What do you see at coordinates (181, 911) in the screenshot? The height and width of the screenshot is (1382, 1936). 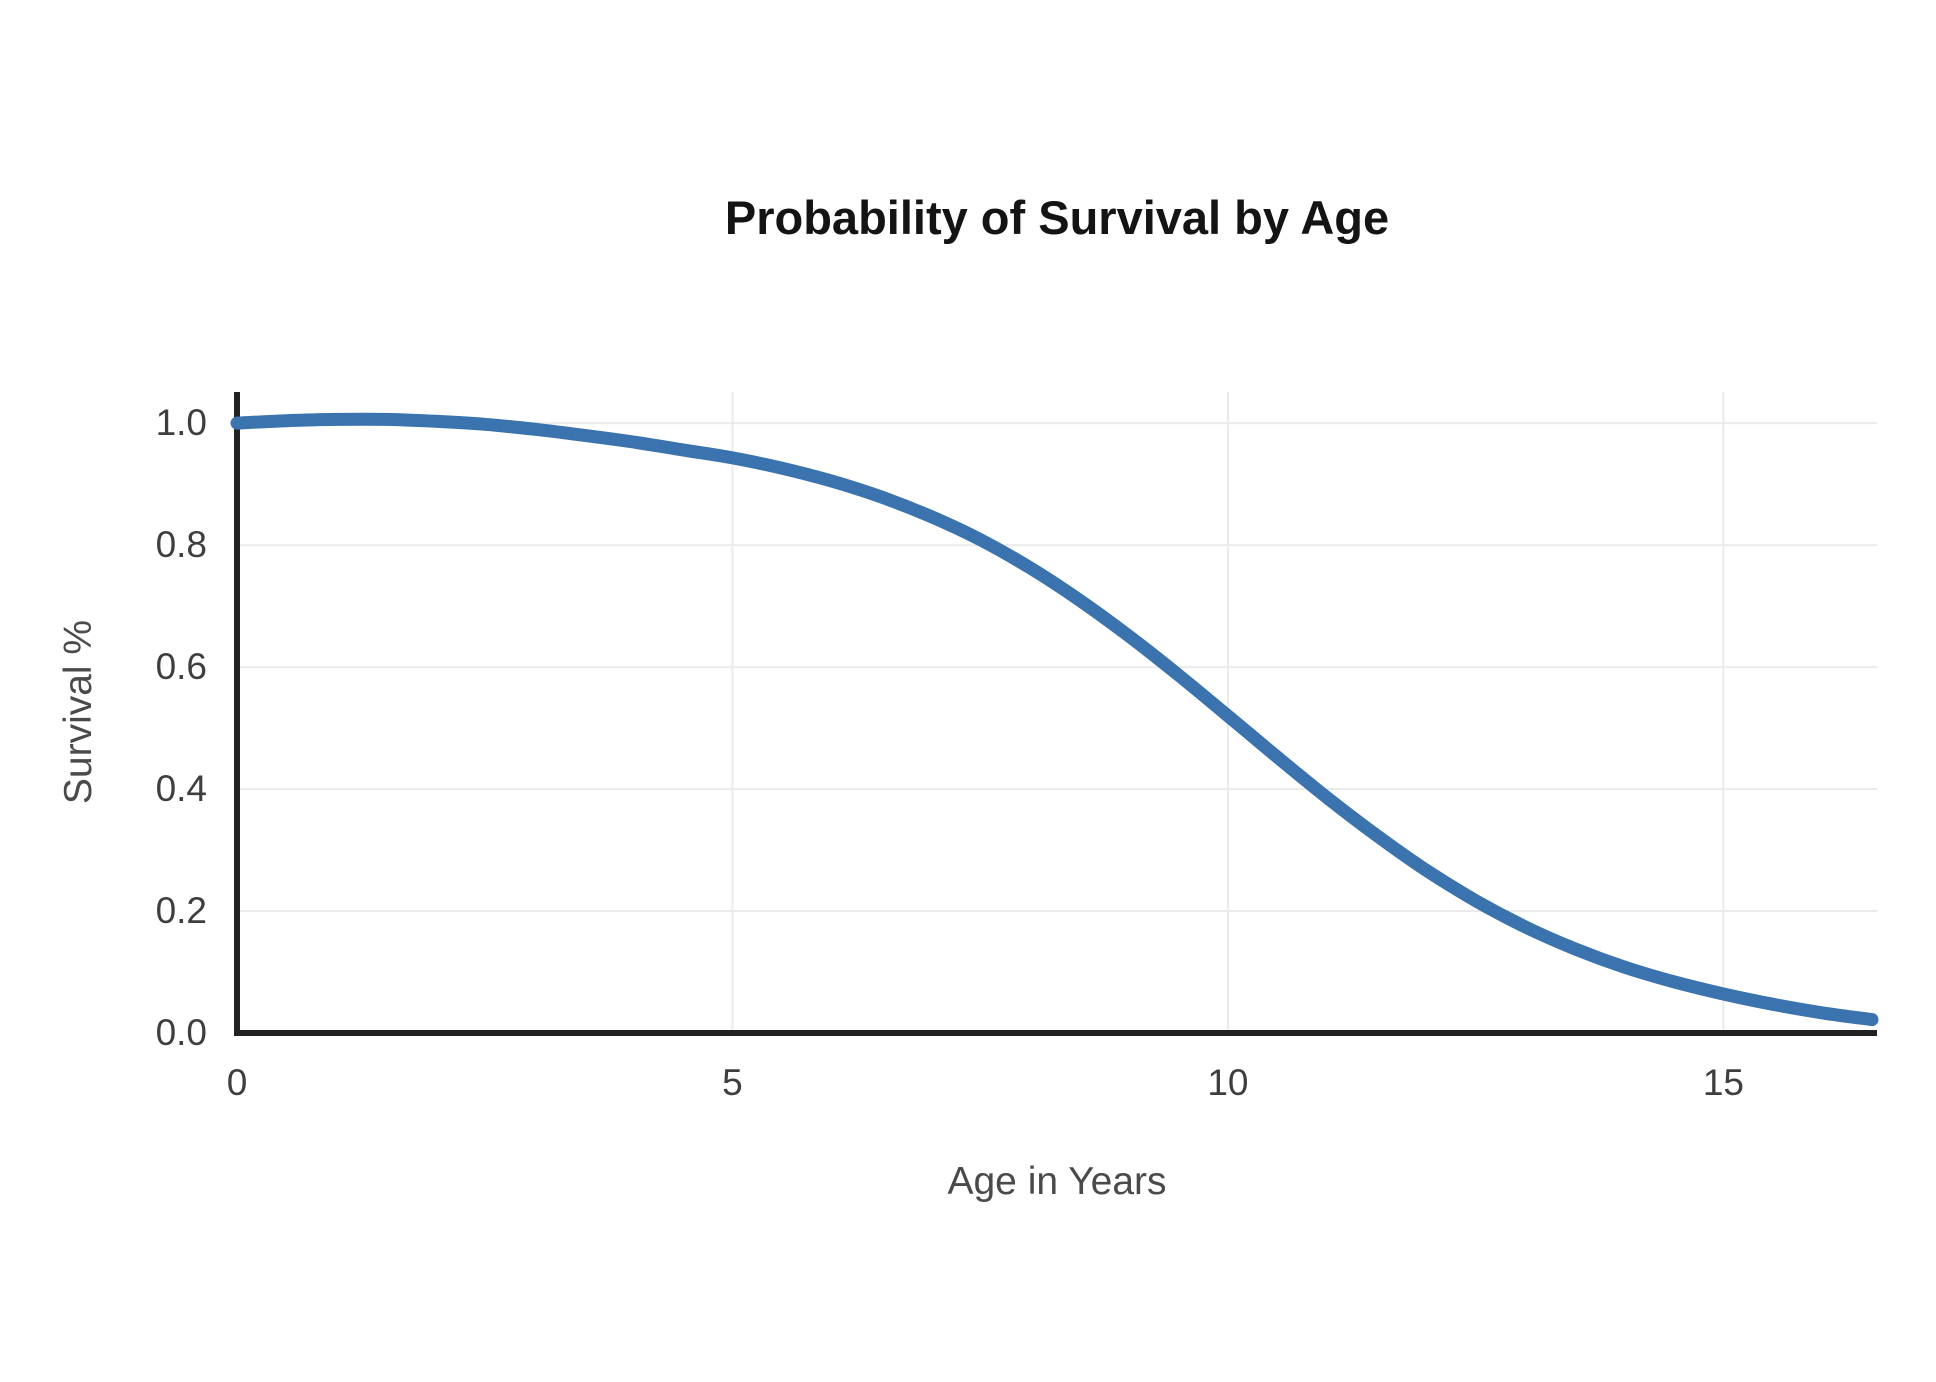 I see `y-tick-label: 0.2` at bounding box center [181, 911].